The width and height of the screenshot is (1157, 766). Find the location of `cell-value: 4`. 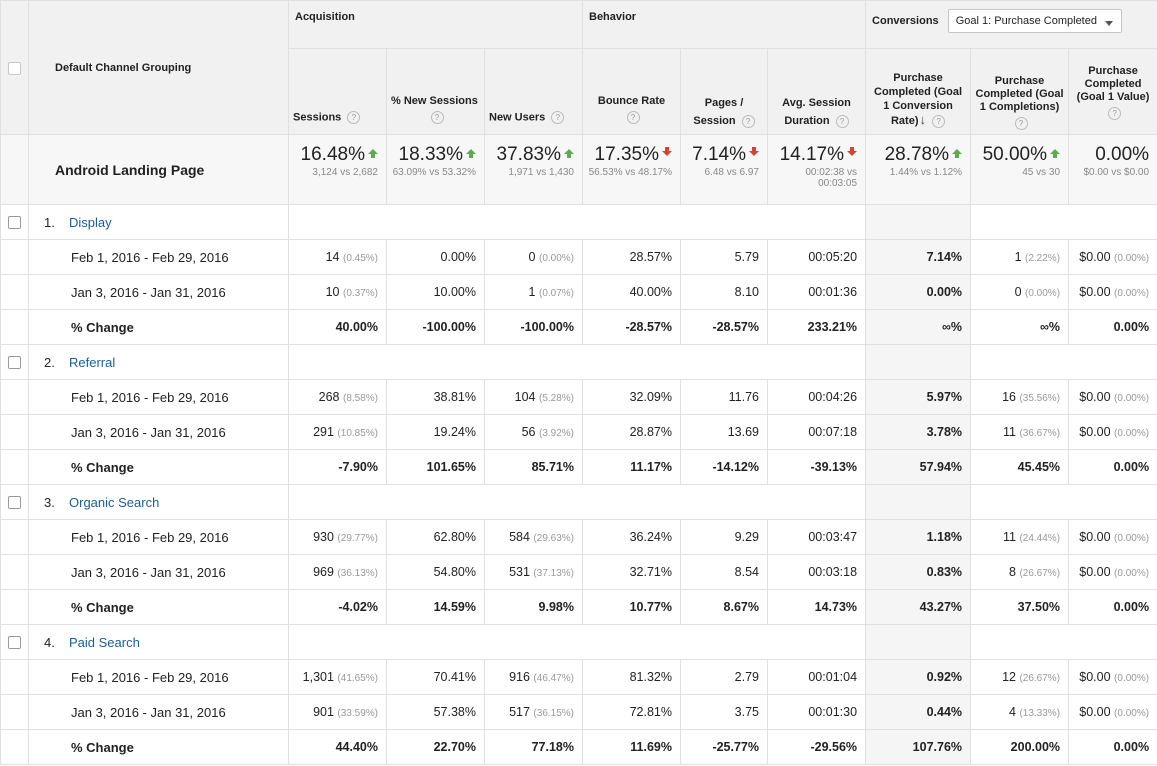

cell-value: 4 is located at coordinates (1012, 712).